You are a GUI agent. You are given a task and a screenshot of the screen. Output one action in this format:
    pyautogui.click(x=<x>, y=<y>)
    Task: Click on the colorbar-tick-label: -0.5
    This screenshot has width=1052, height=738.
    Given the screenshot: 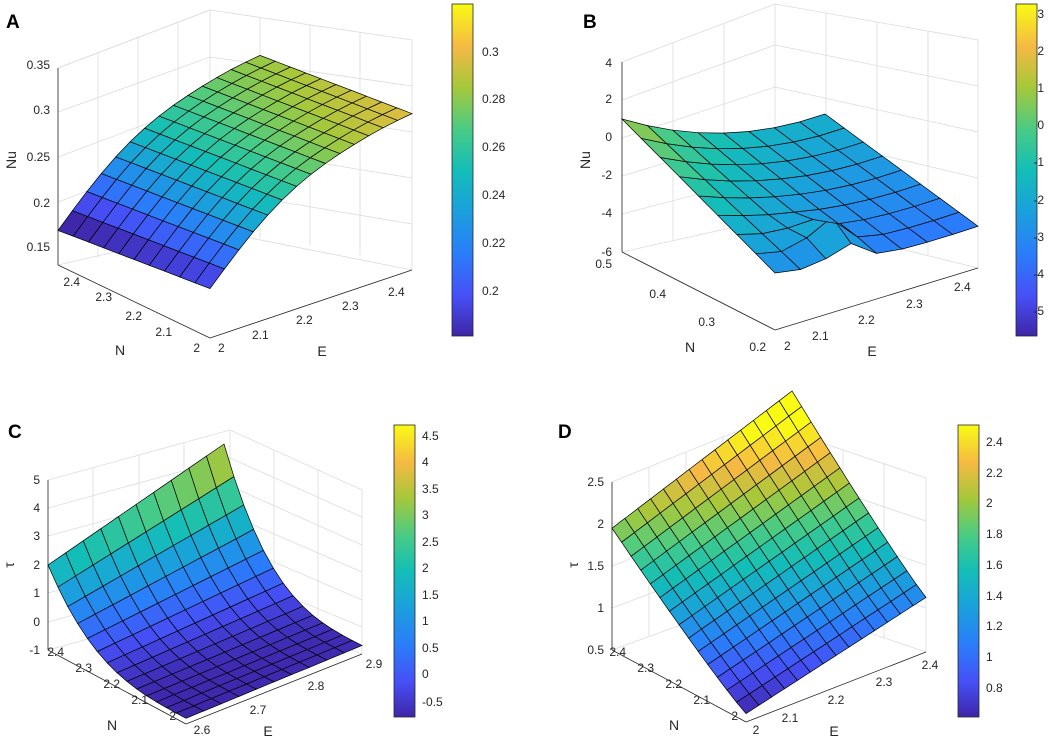 What is the action you would take?
    pyautogui.click(x=432, y=702)
    